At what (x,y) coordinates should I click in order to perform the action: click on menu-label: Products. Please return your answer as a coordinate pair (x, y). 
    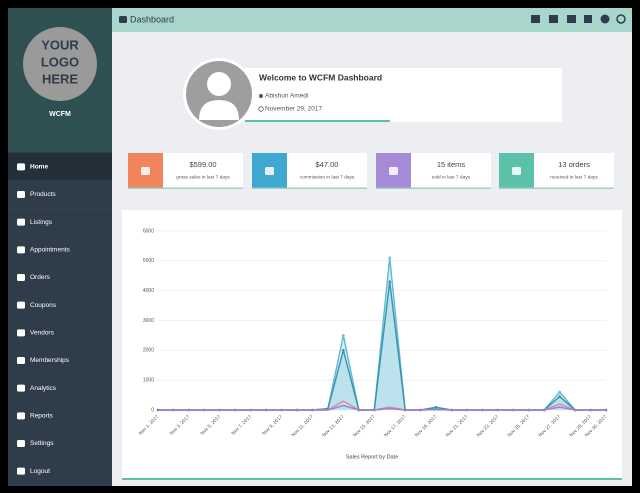
    Looking at the image, I should click on (43, 194).